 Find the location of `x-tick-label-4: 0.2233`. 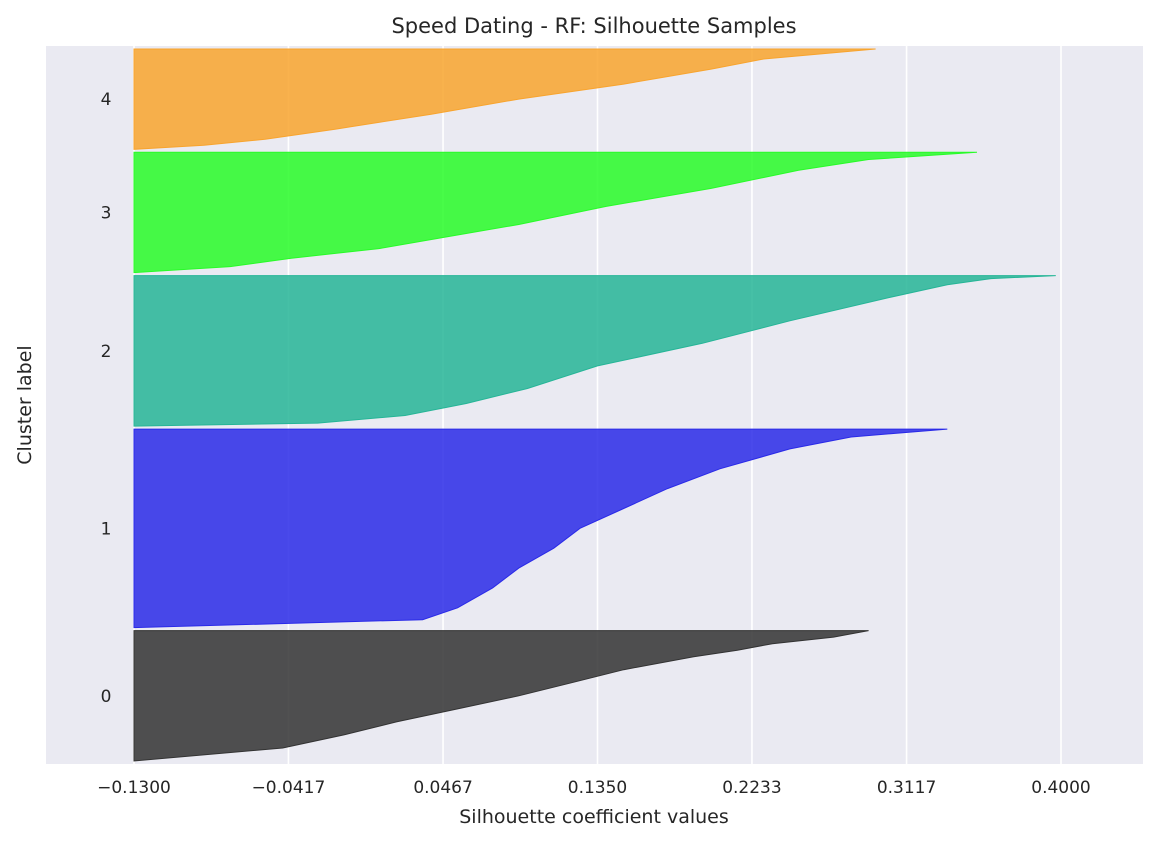

x-tick-label-4: 0.2233 is located at coordinates (751, 788).